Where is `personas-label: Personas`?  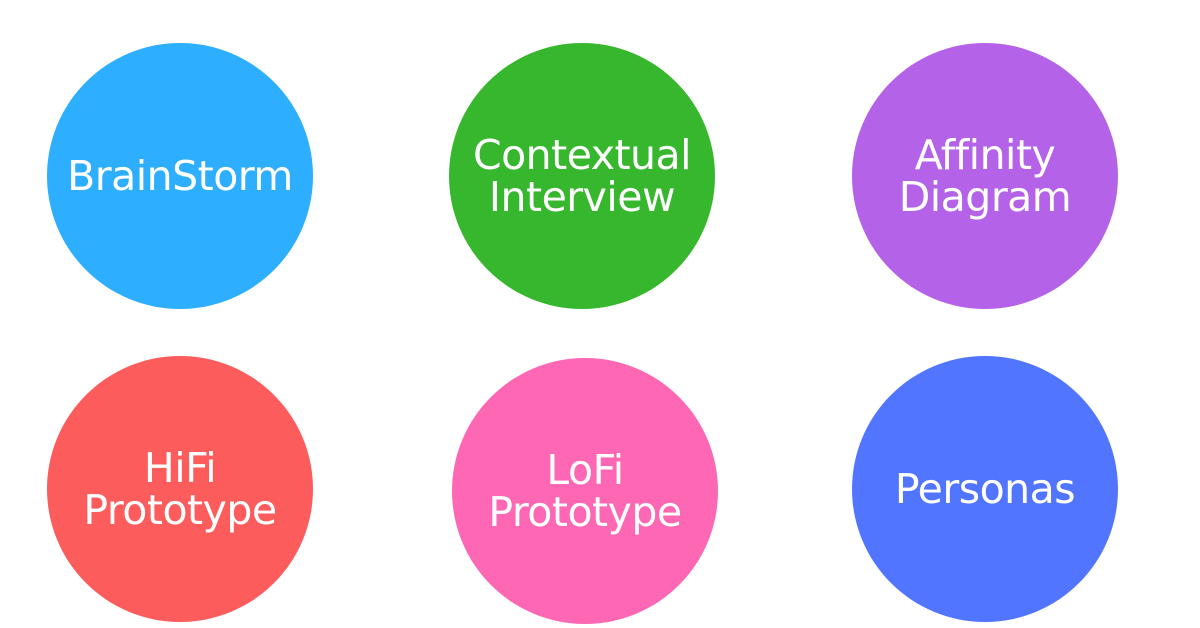
personas-label: Personas is located at coordinates (985, 489).